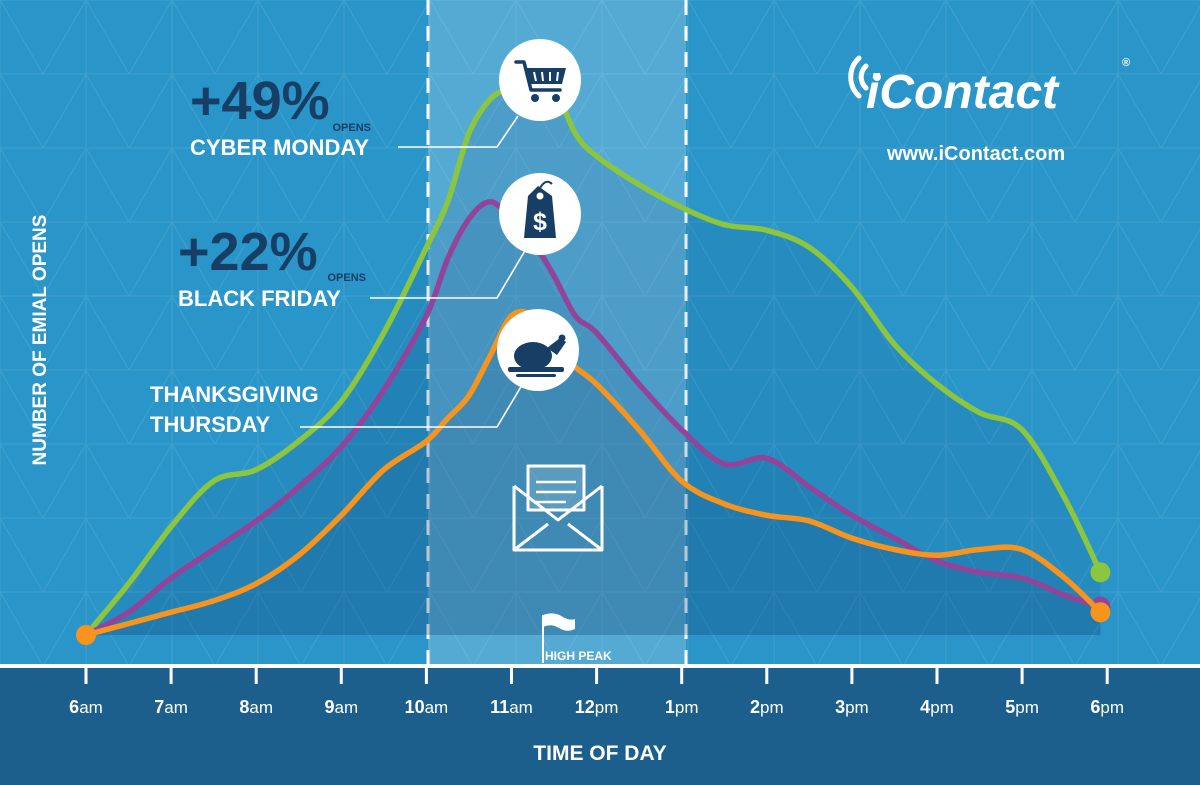 The height and width of the screenshot is (785, 1200). What do you see at coordinates (578, 656) in the screenshot?
I see `high-peak-label: HIGH PEAK` at bounding box center [578, 656].